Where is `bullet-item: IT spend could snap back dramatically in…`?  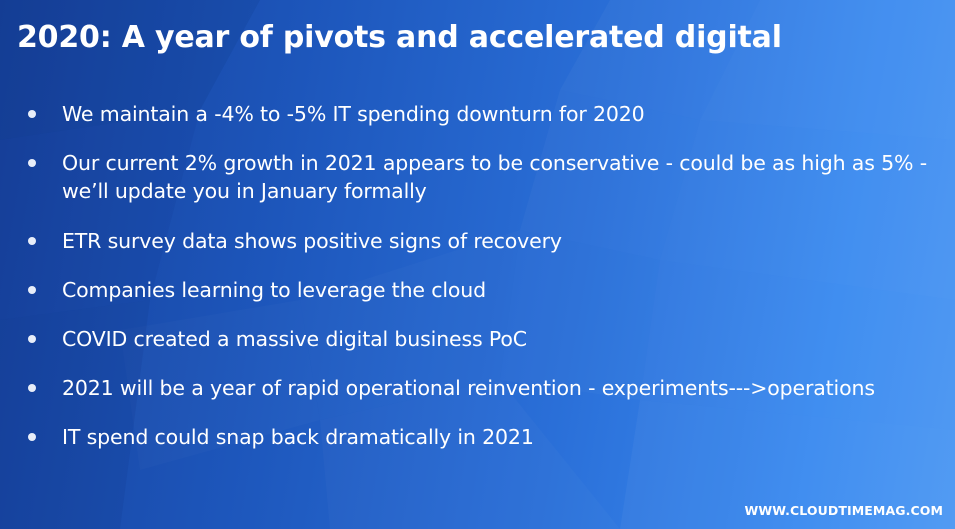 bullet-item: IT spend could snap back dramatically in… is located at coordinates (479, 437).